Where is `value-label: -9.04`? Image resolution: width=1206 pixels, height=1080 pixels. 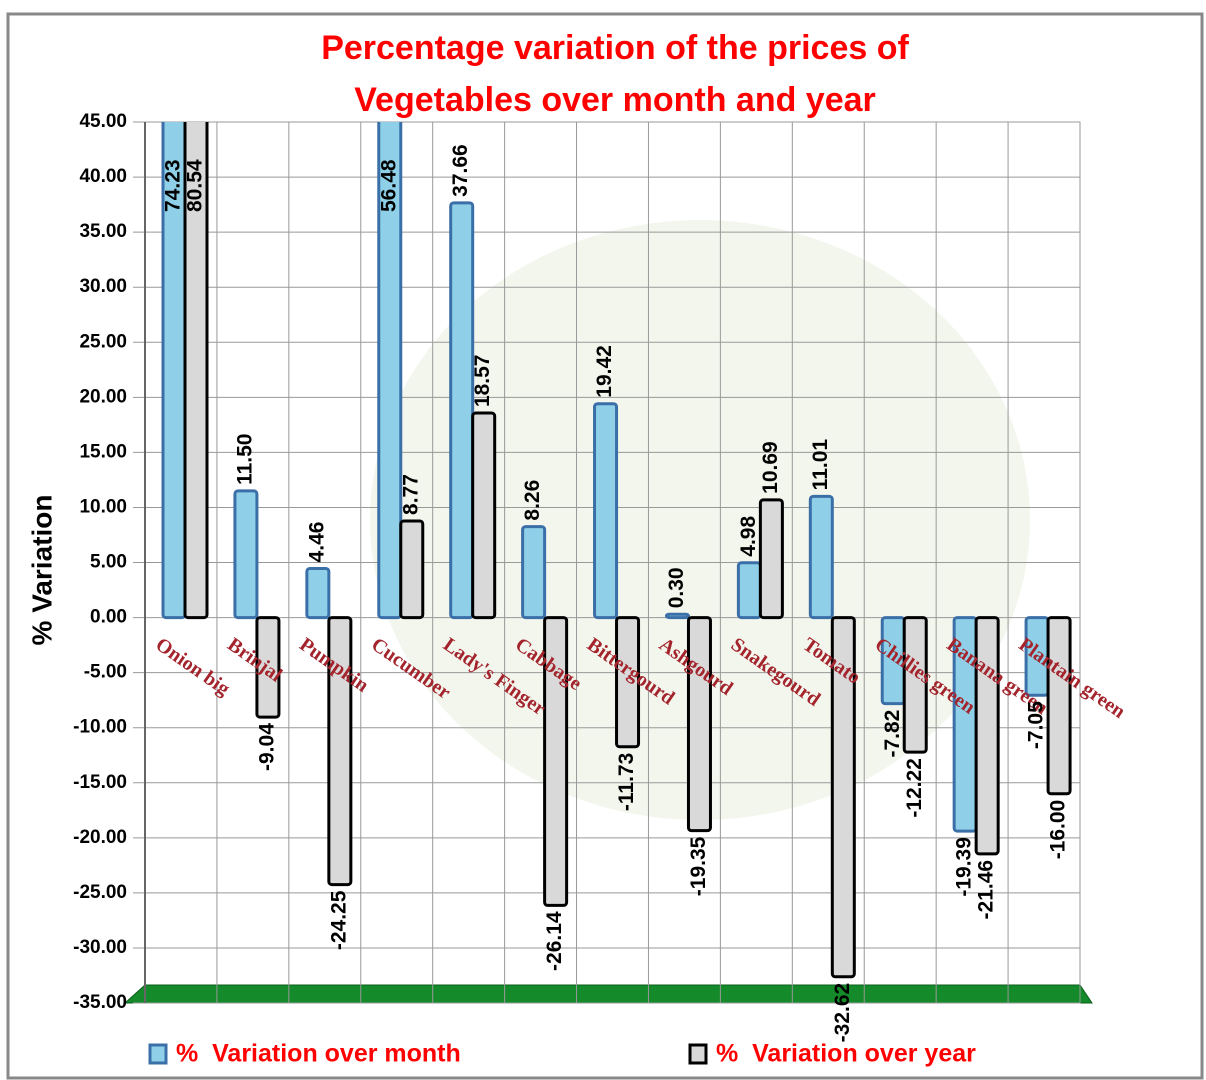 value-label: -9.04 is located at coordinates (266, 747).